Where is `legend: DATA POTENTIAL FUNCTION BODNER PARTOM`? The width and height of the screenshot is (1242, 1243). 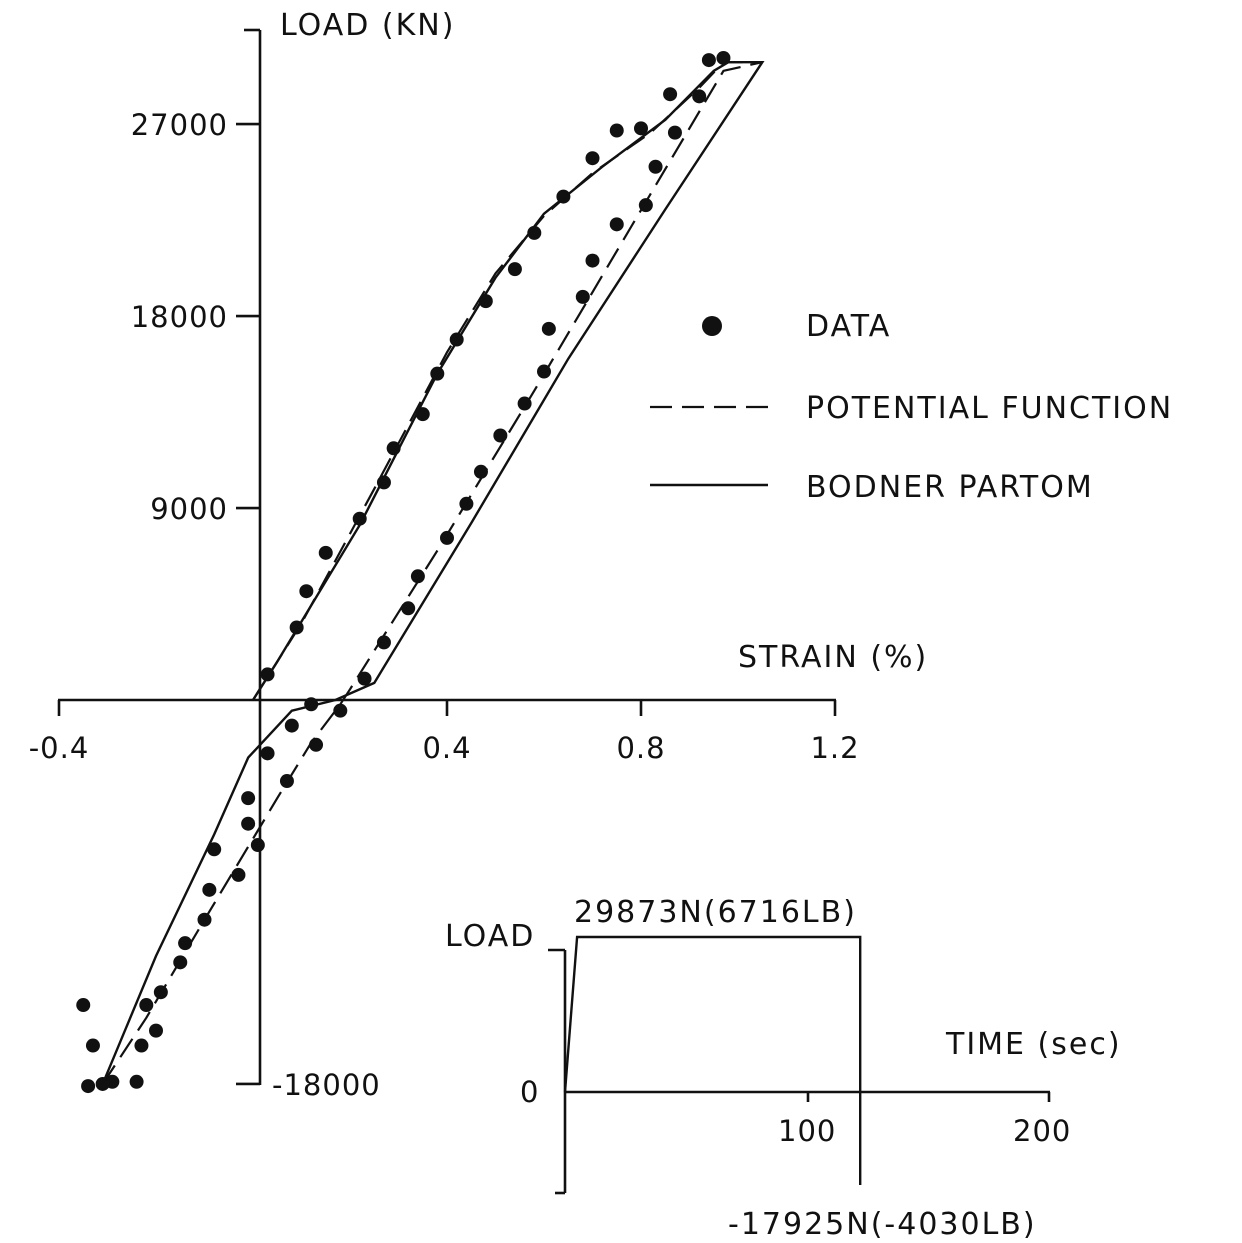
legend: DATA POTENTIAL FUNCTION BODNER PARTOM is located at coordinates (911, 407).